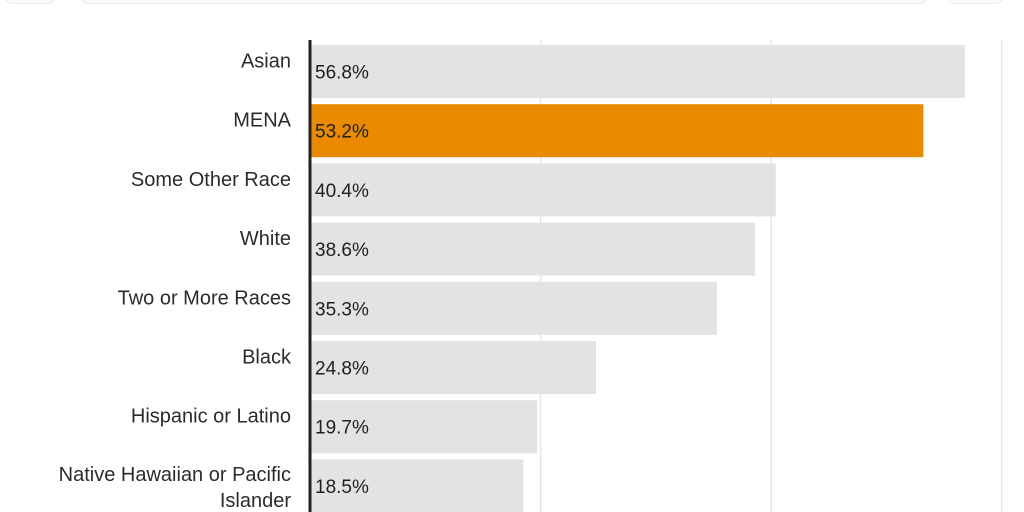 This screenshot has width=1024, height=512. Describe the element at coordinates (211, 180) in the screenshot. I see `category-label: Some Other Race` at that location.